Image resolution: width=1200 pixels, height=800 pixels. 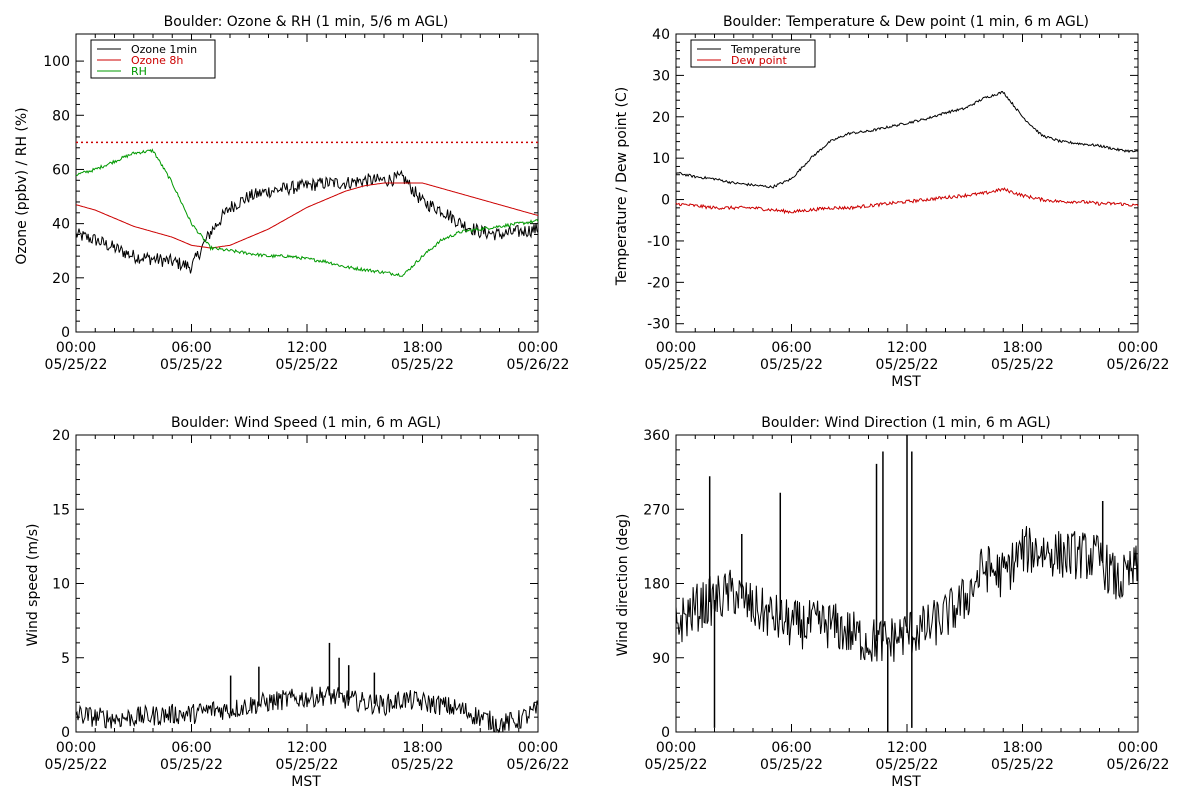 What do you see at coordinates (164, 49) in the screenshot?
I see `legend-entry: Ozone 1min` at bounding box center [164, 49].